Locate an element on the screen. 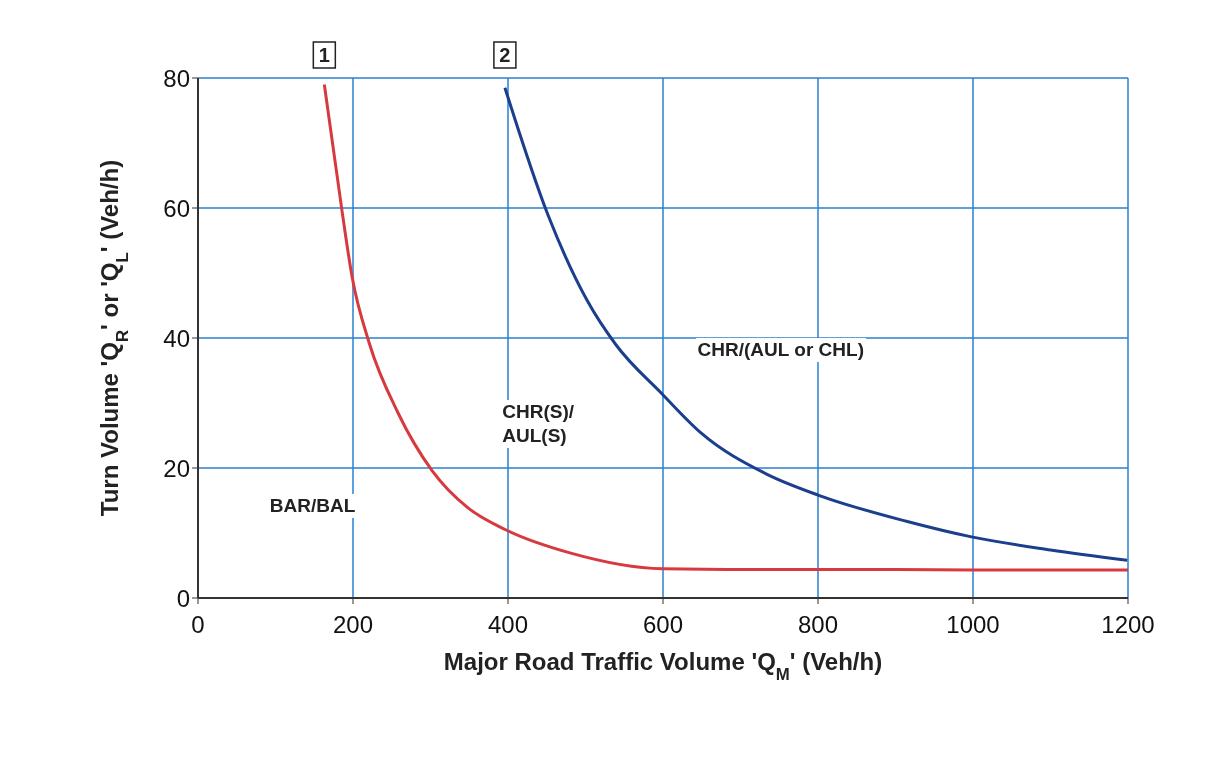 Image resolution: width=1205 pixels, height=758 pixels. x-tick-label: 600 is located at coordinates (663, 625).